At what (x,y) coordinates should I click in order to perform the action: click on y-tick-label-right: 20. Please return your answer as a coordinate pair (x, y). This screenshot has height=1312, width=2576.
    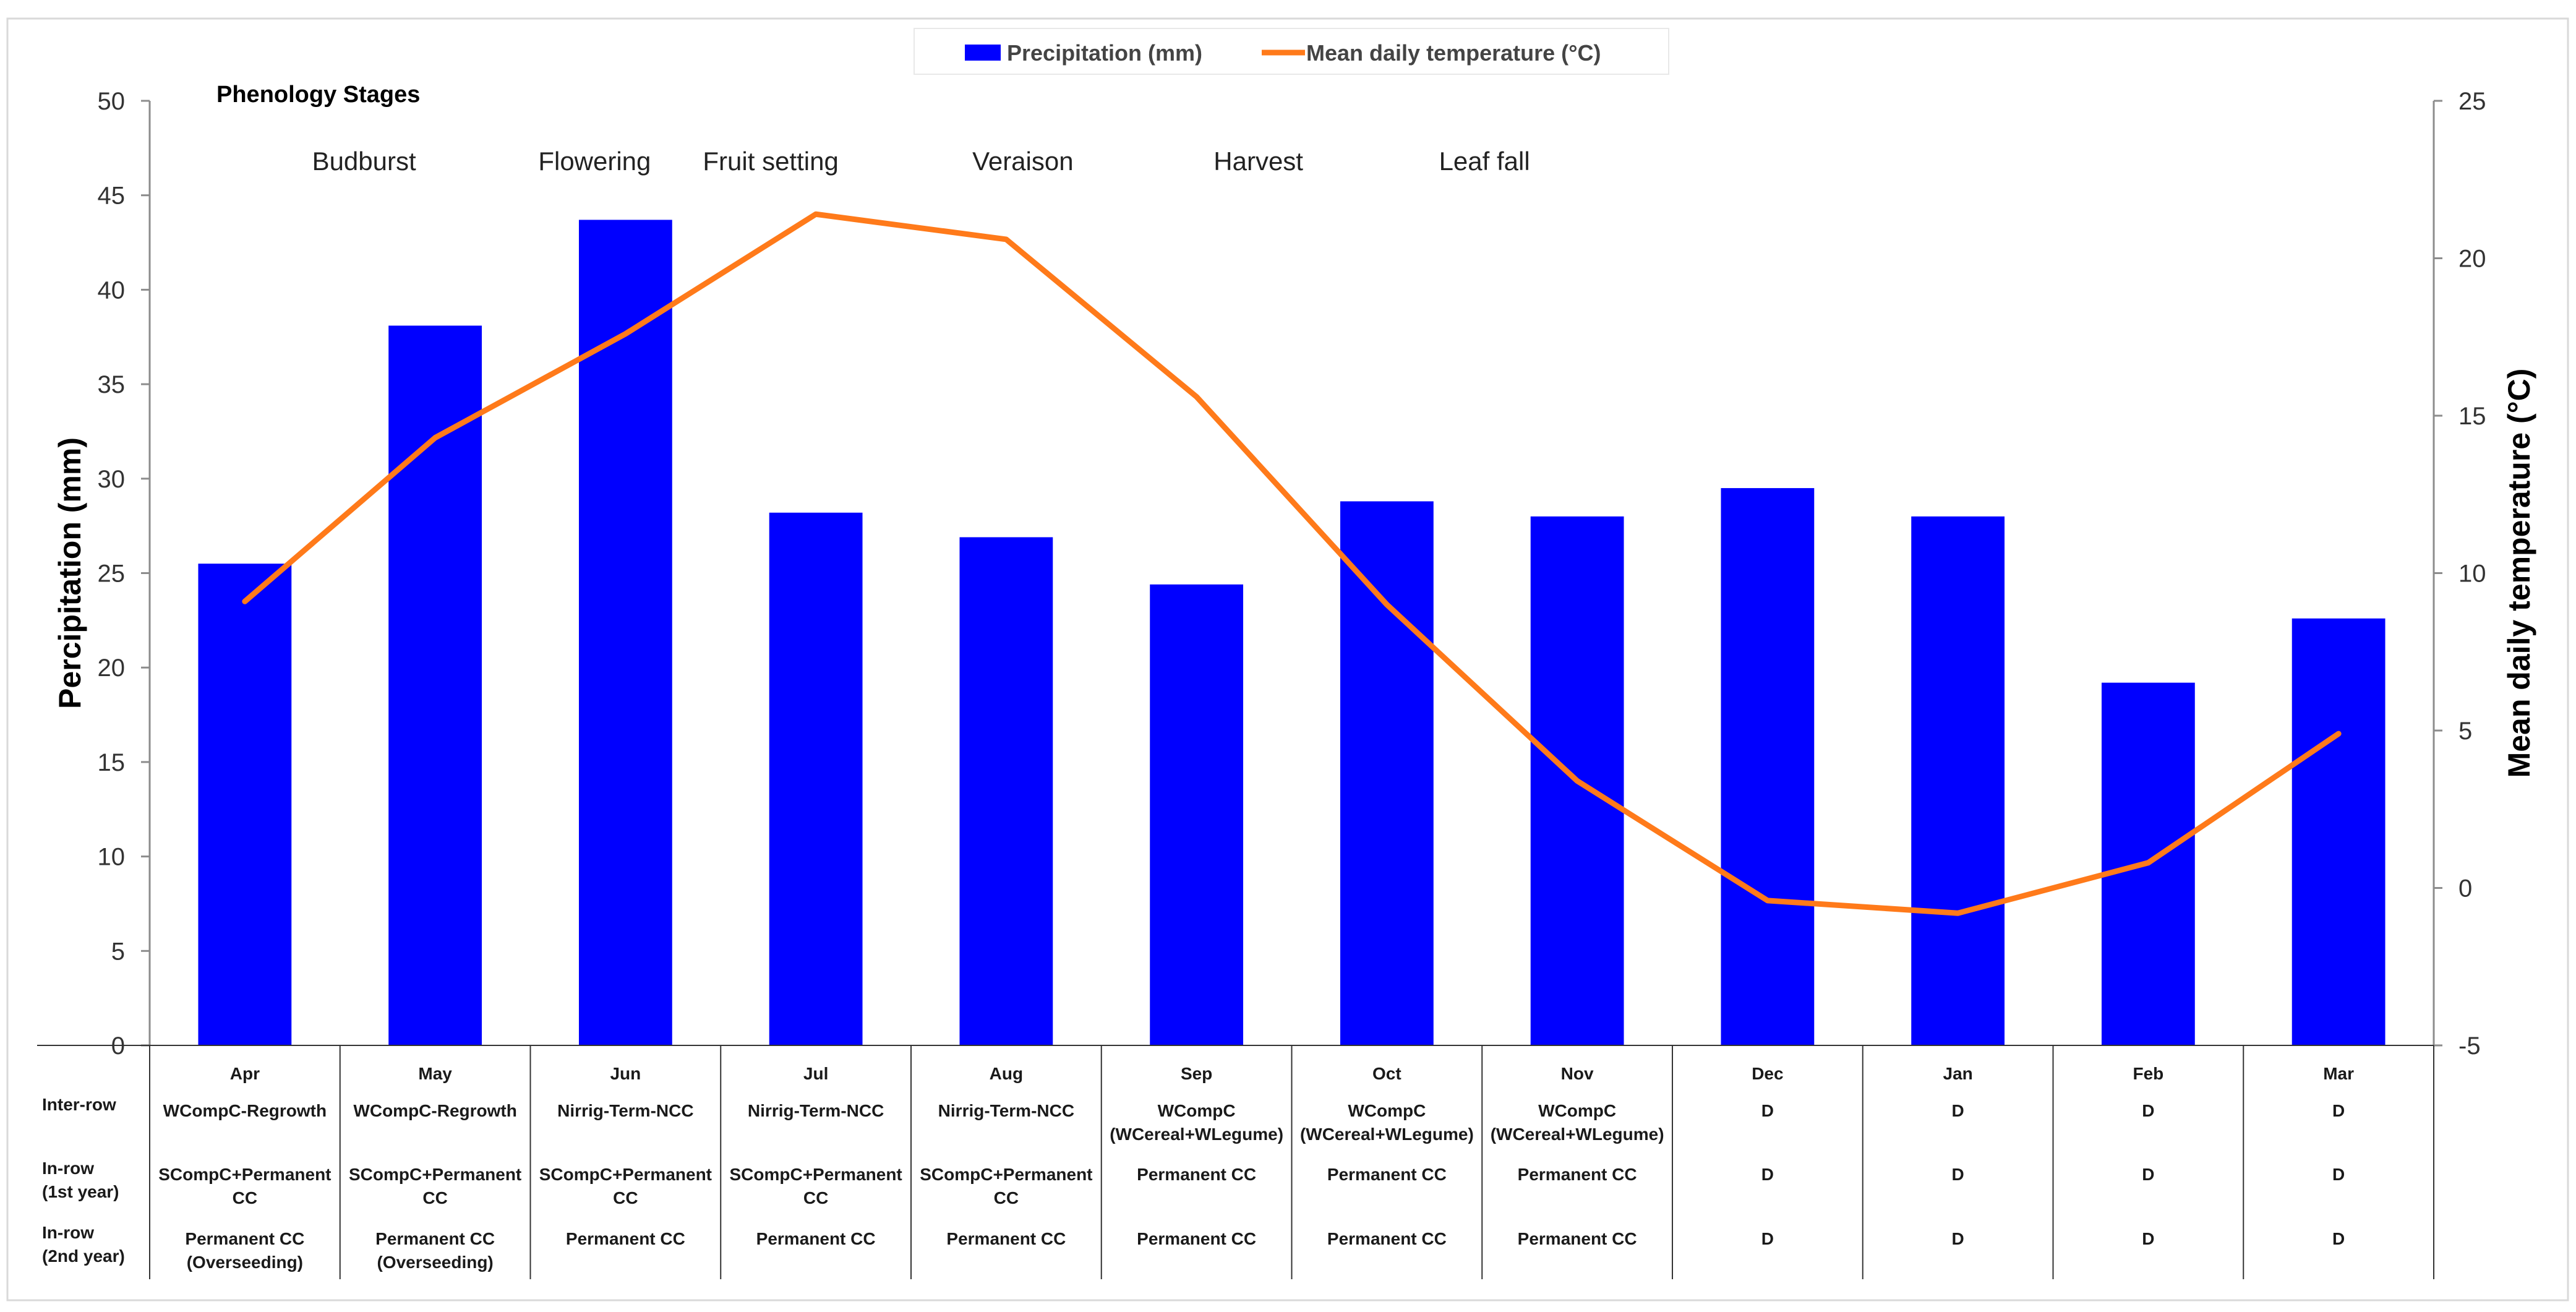
    Looking at the image, I should click on (2472, 259).